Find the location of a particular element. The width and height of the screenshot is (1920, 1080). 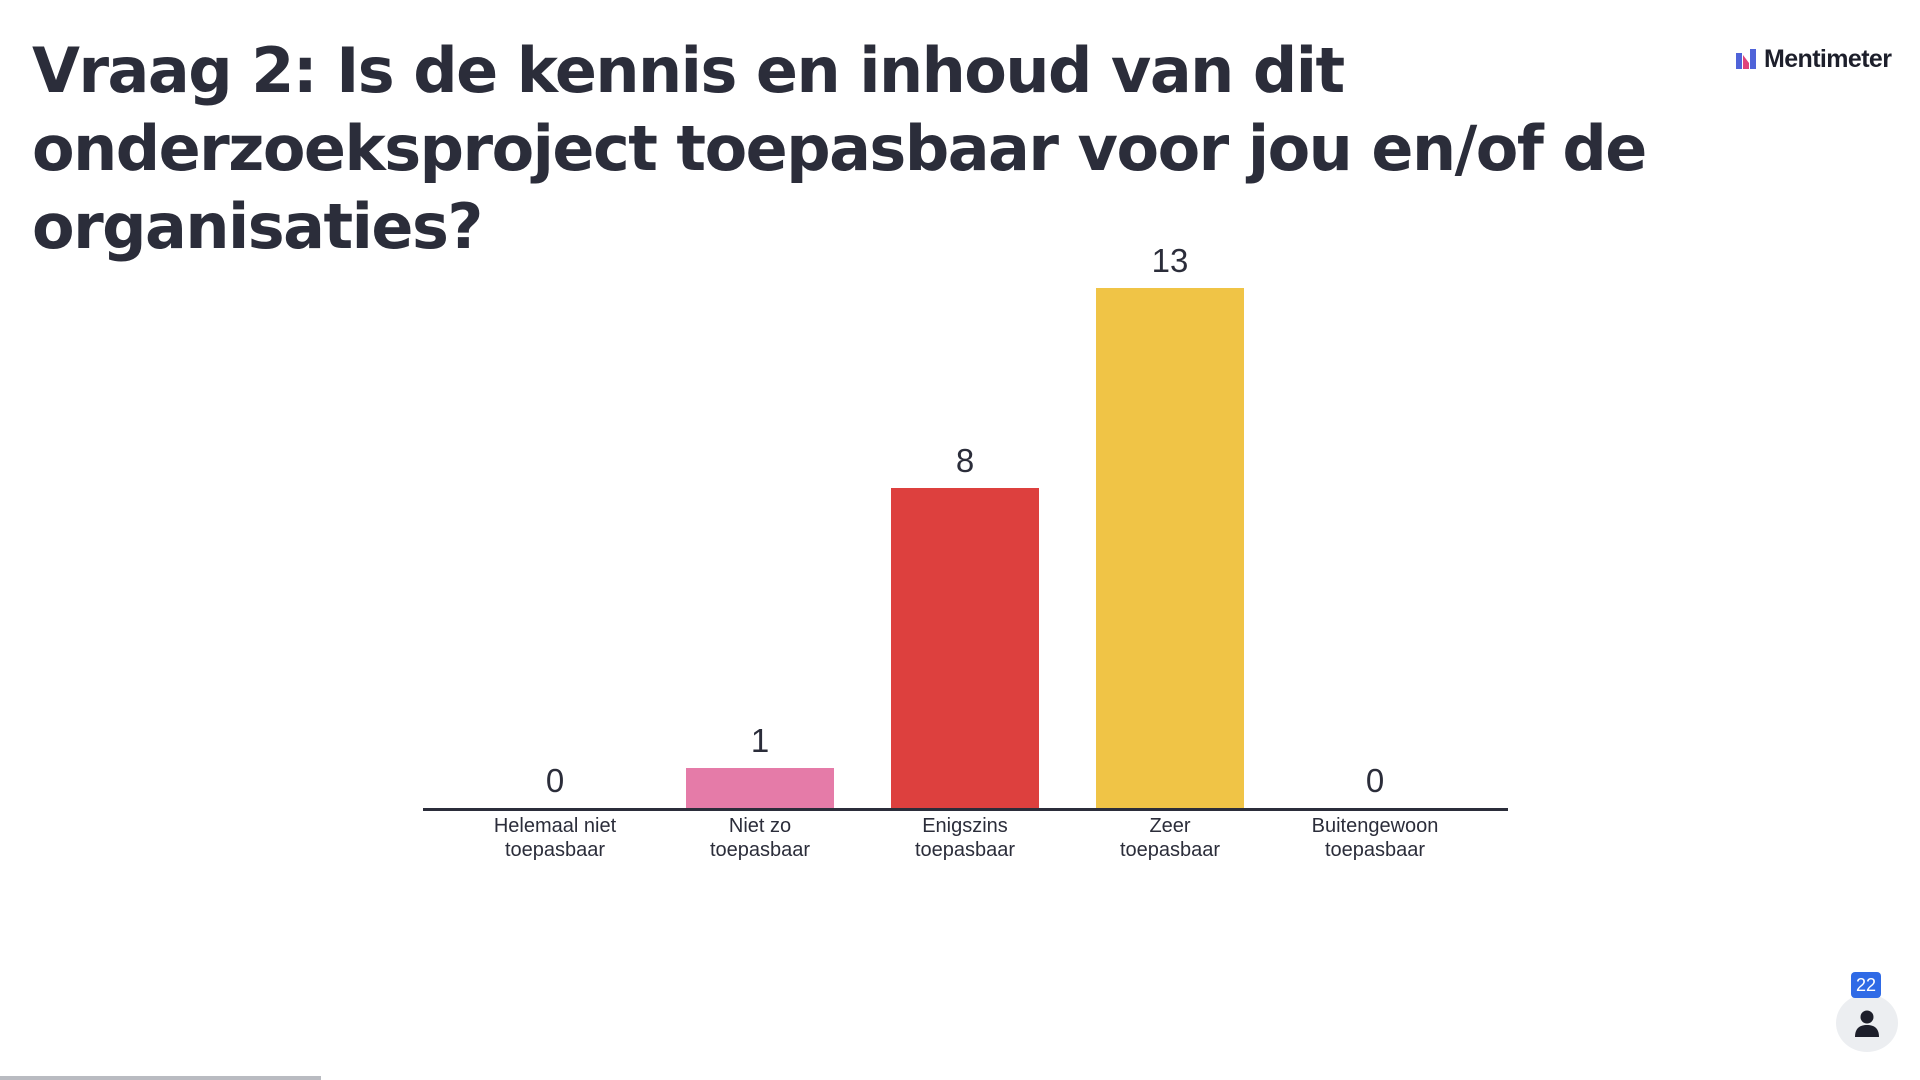

participant-count-badge: 22 is located at coordinates (1866, 985).